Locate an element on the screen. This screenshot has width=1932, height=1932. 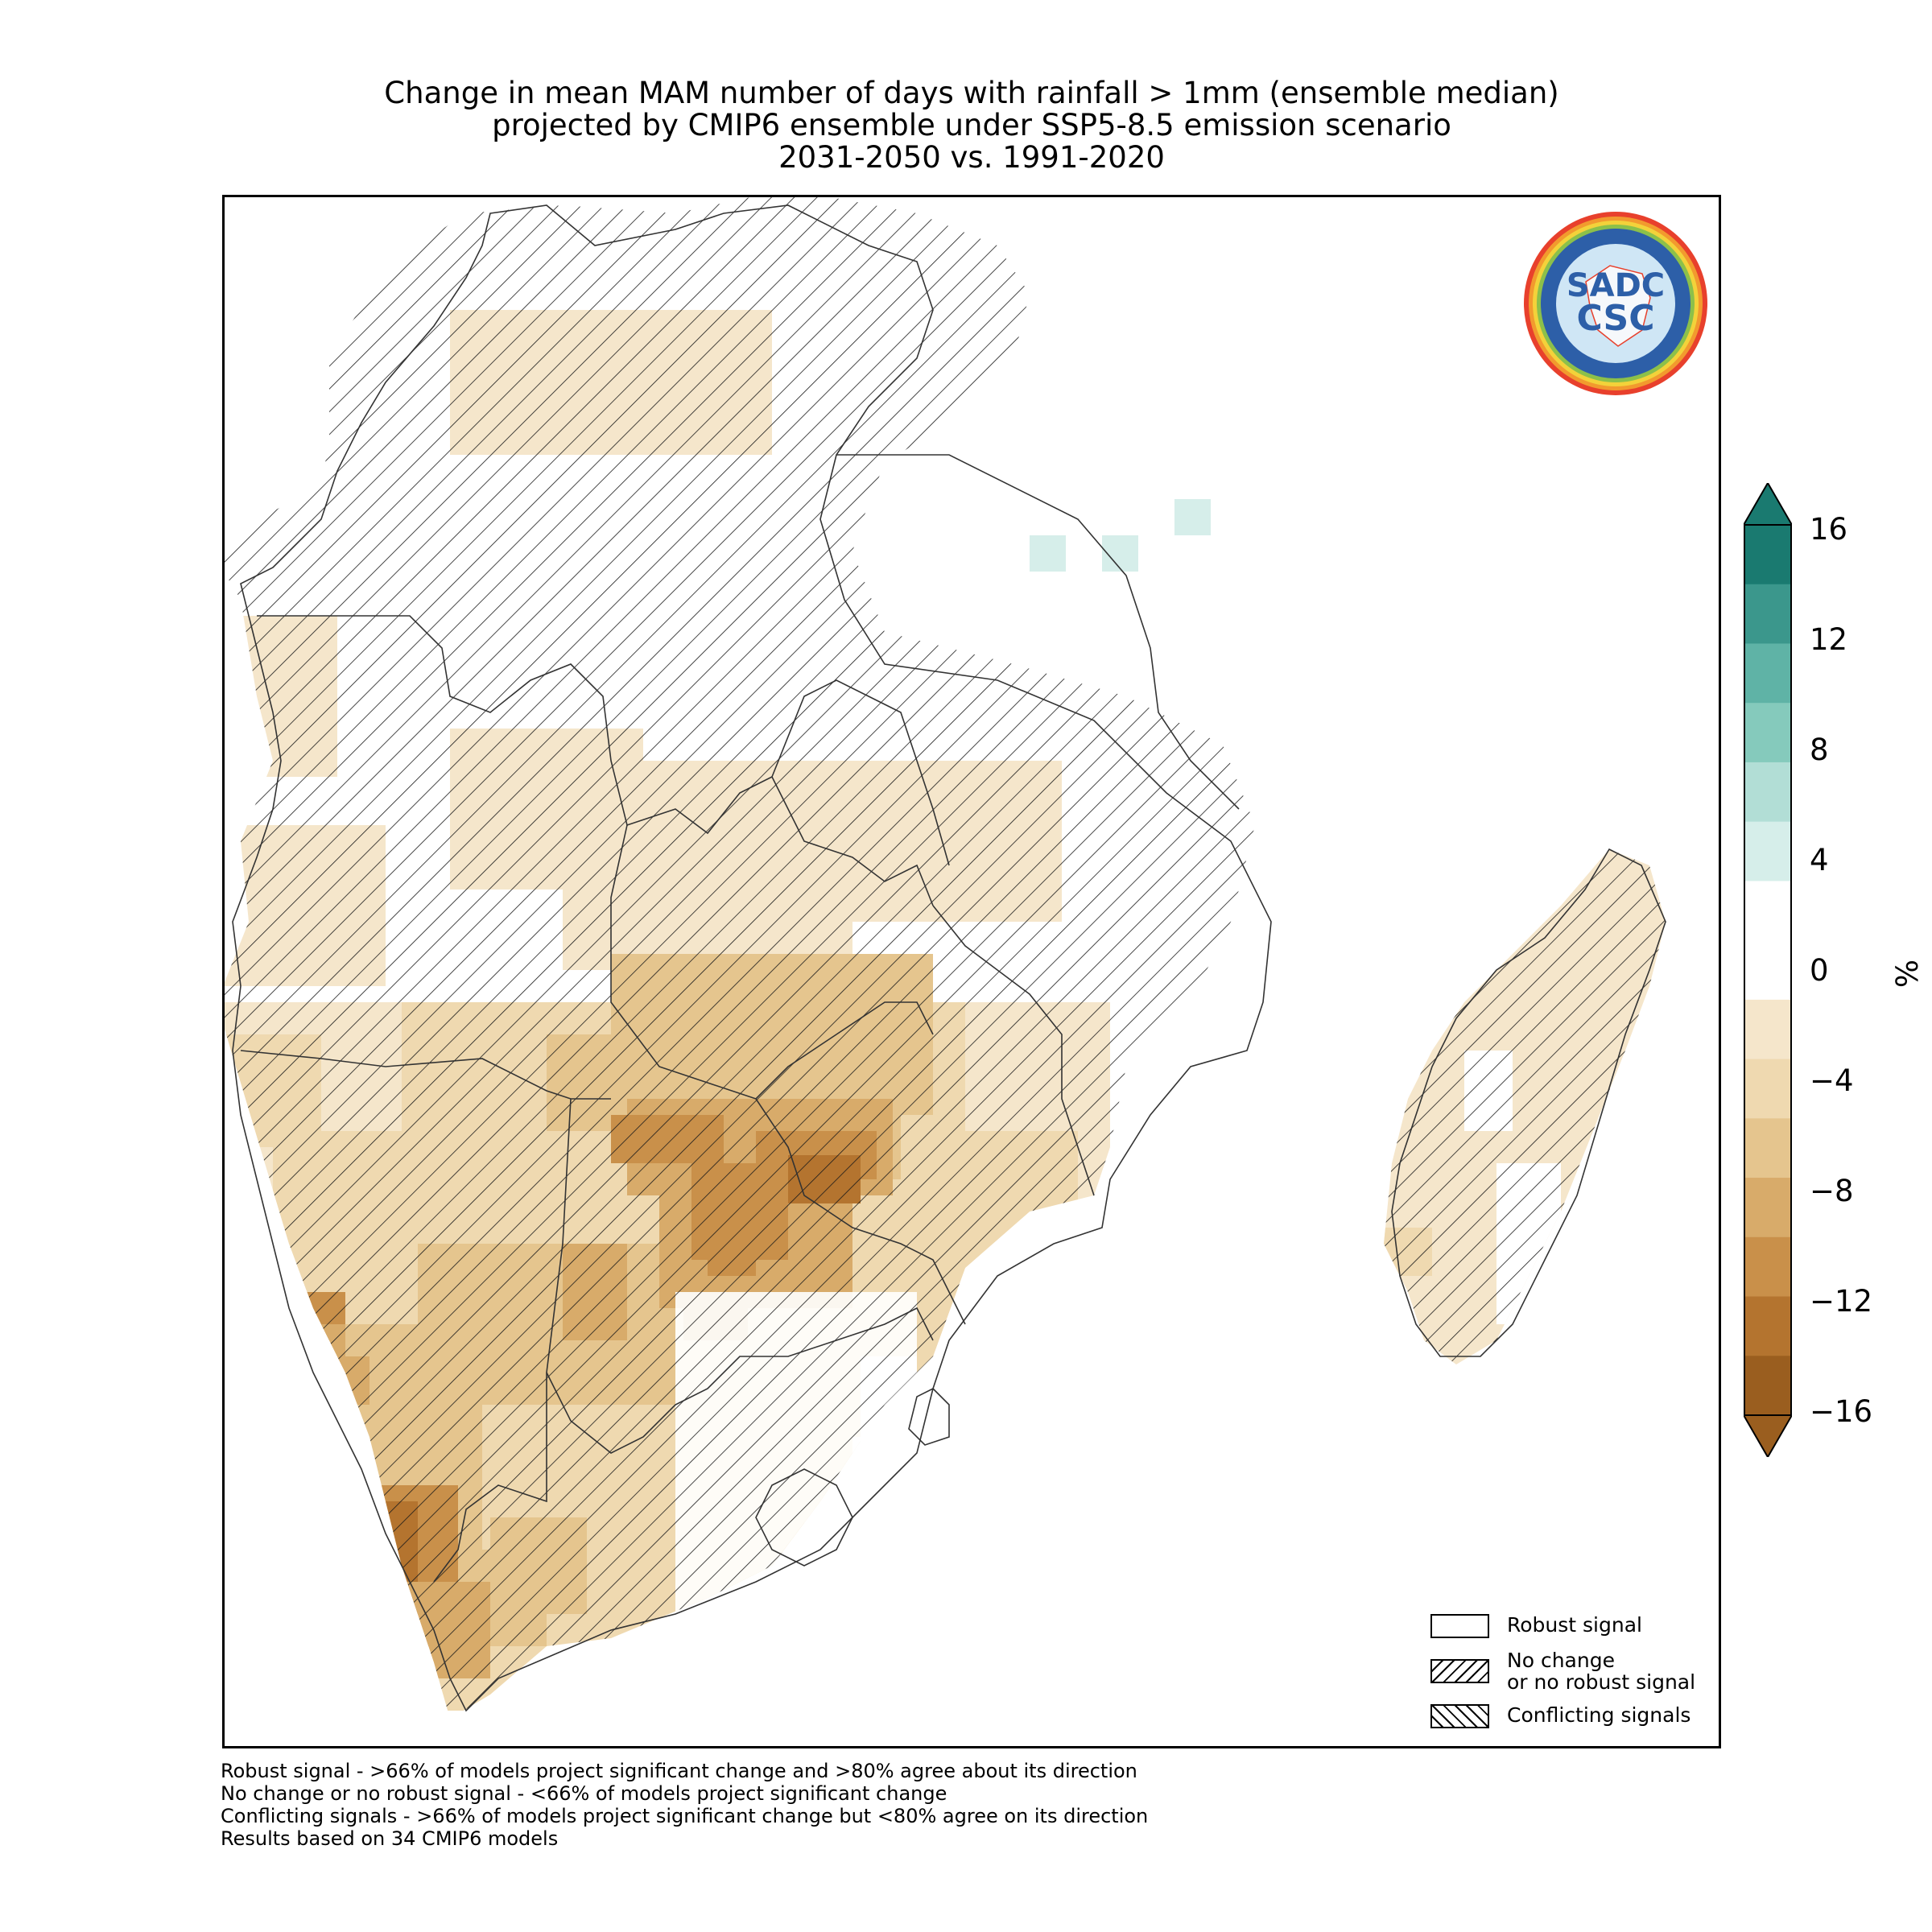
legend-item-robust: Robust signal is located at coordinates (1567, 1626).